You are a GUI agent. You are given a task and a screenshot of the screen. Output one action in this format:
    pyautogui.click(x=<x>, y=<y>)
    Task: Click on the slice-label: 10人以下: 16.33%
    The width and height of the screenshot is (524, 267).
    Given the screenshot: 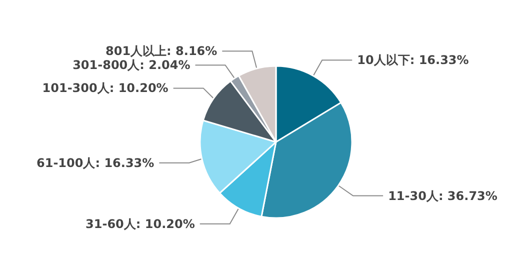 What is the action you would take?
    pyautogui.click(x=413, y=60)
    